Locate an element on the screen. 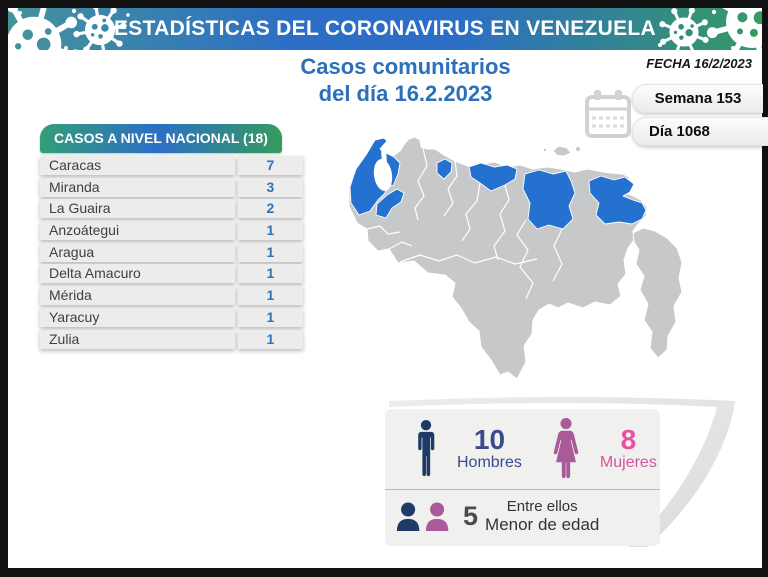  woman-icon is located at coordinates (566, 448).